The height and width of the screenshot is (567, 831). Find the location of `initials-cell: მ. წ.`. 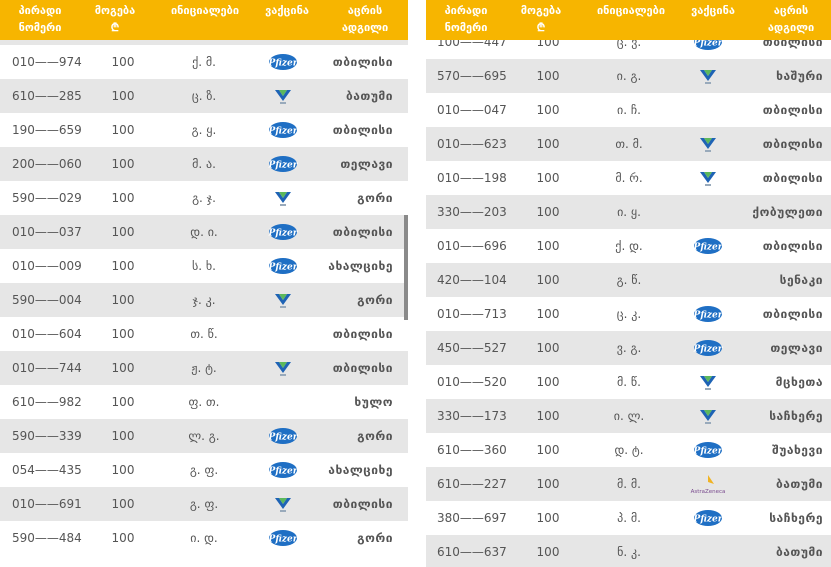

initials-cell: მ. წ. is located at coordinates (629, 382).